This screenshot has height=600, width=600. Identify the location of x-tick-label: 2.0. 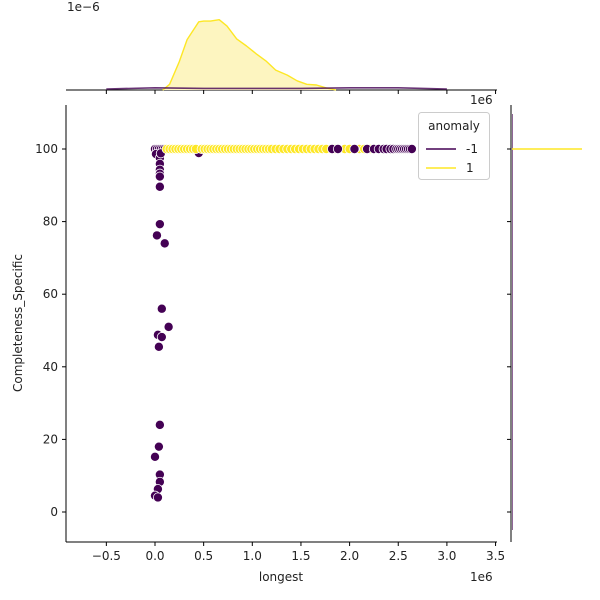
(349, 556).